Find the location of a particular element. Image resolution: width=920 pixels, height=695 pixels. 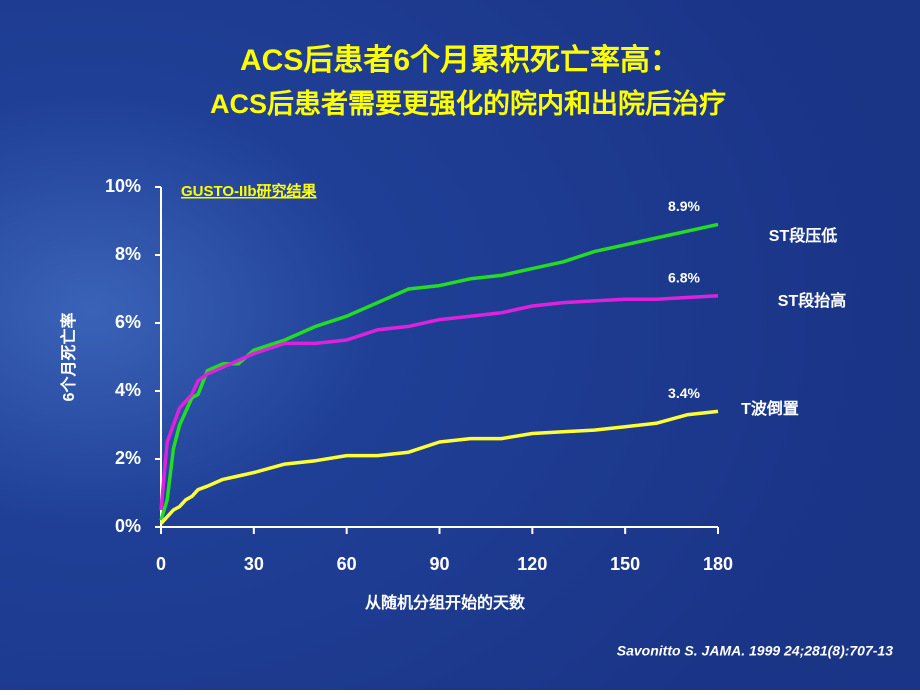

legend-label: T波倒置 is located at coordinates (770, 408).